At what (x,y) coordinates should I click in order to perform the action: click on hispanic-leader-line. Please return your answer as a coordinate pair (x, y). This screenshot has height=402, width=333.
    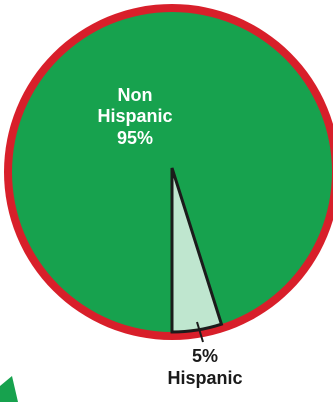
    Looking at the image, I should click on (200, 332).